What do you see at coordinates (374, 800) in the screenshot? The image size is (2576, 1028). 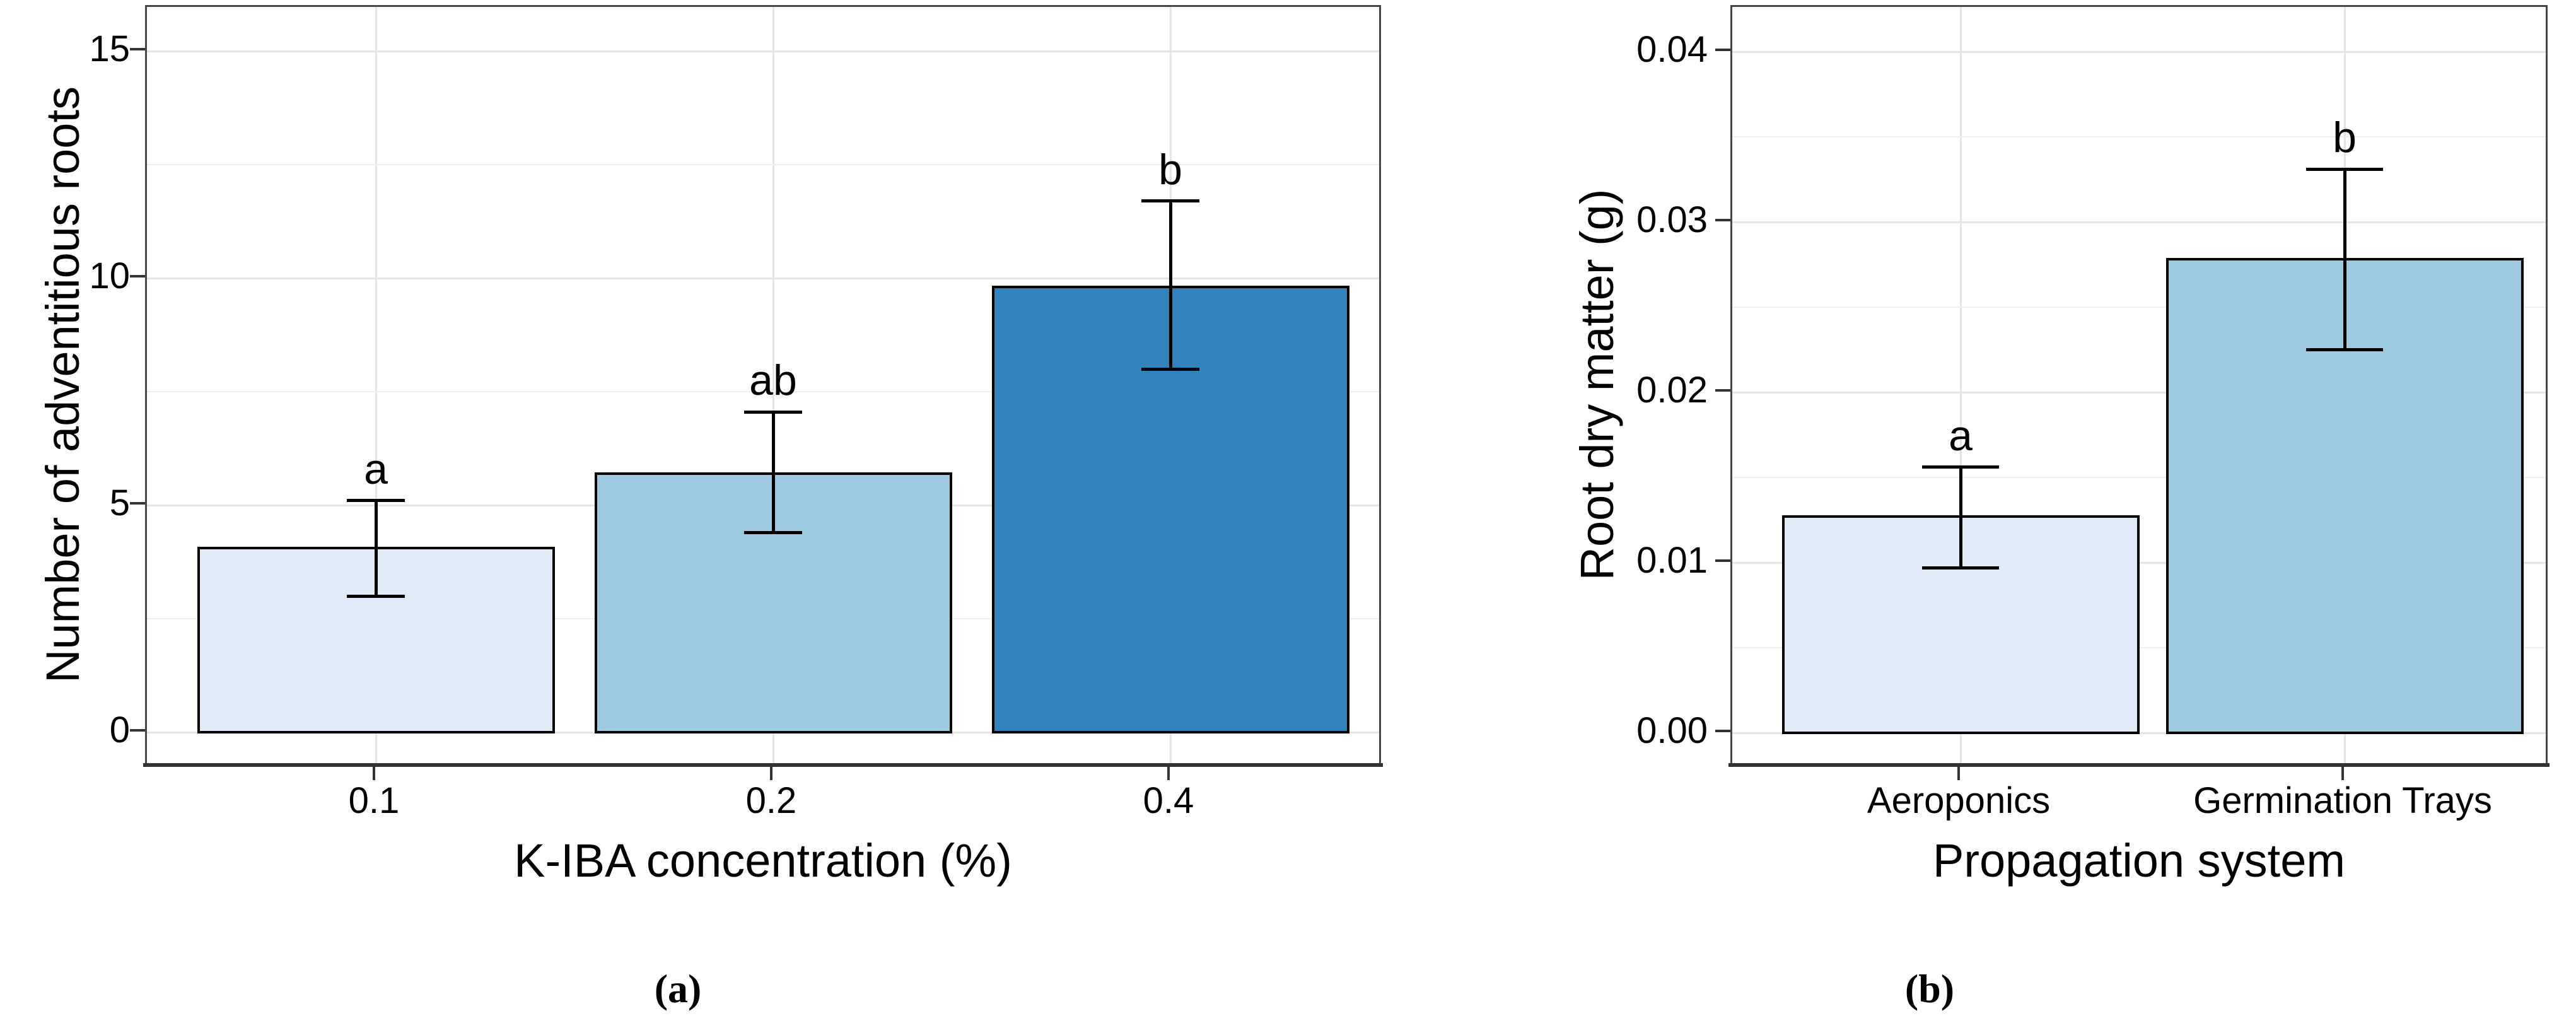 I see `x-tick-label-0.1: 0.1` at bounding box center [374, 800].